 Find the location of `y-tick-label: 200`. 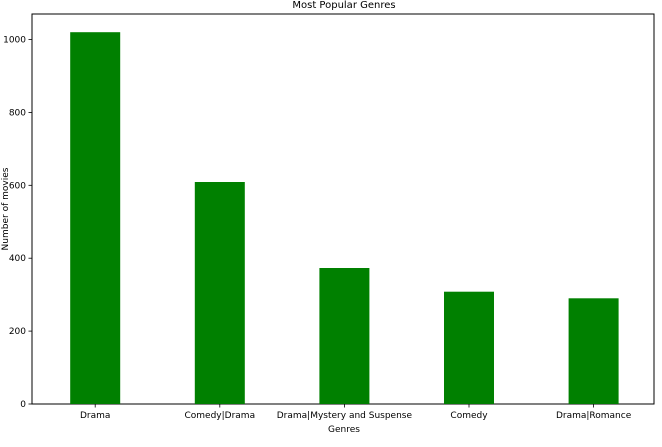

y-tick-label: 200 is located at coordinates (17, 332).